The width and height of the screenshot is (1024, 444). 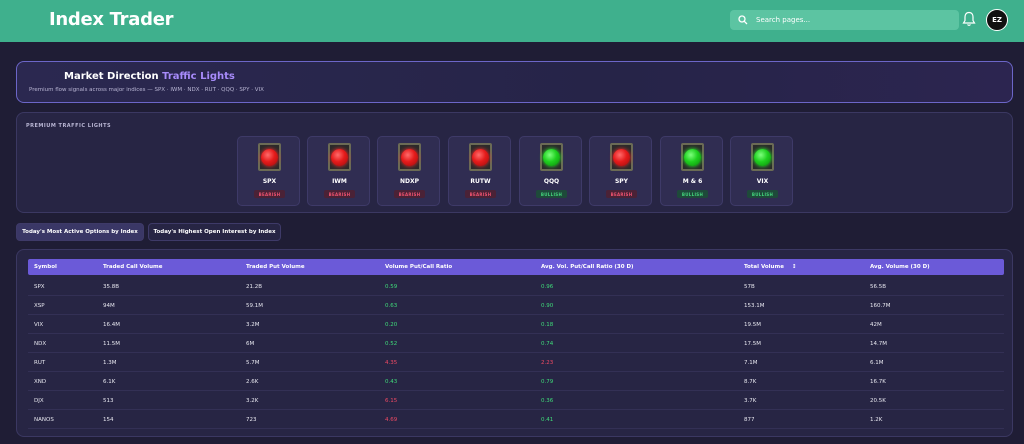 What do you see at coordinates (997, 20) in the screenshot?
I see `avatar: EZ` at bounding box center [997, 20].